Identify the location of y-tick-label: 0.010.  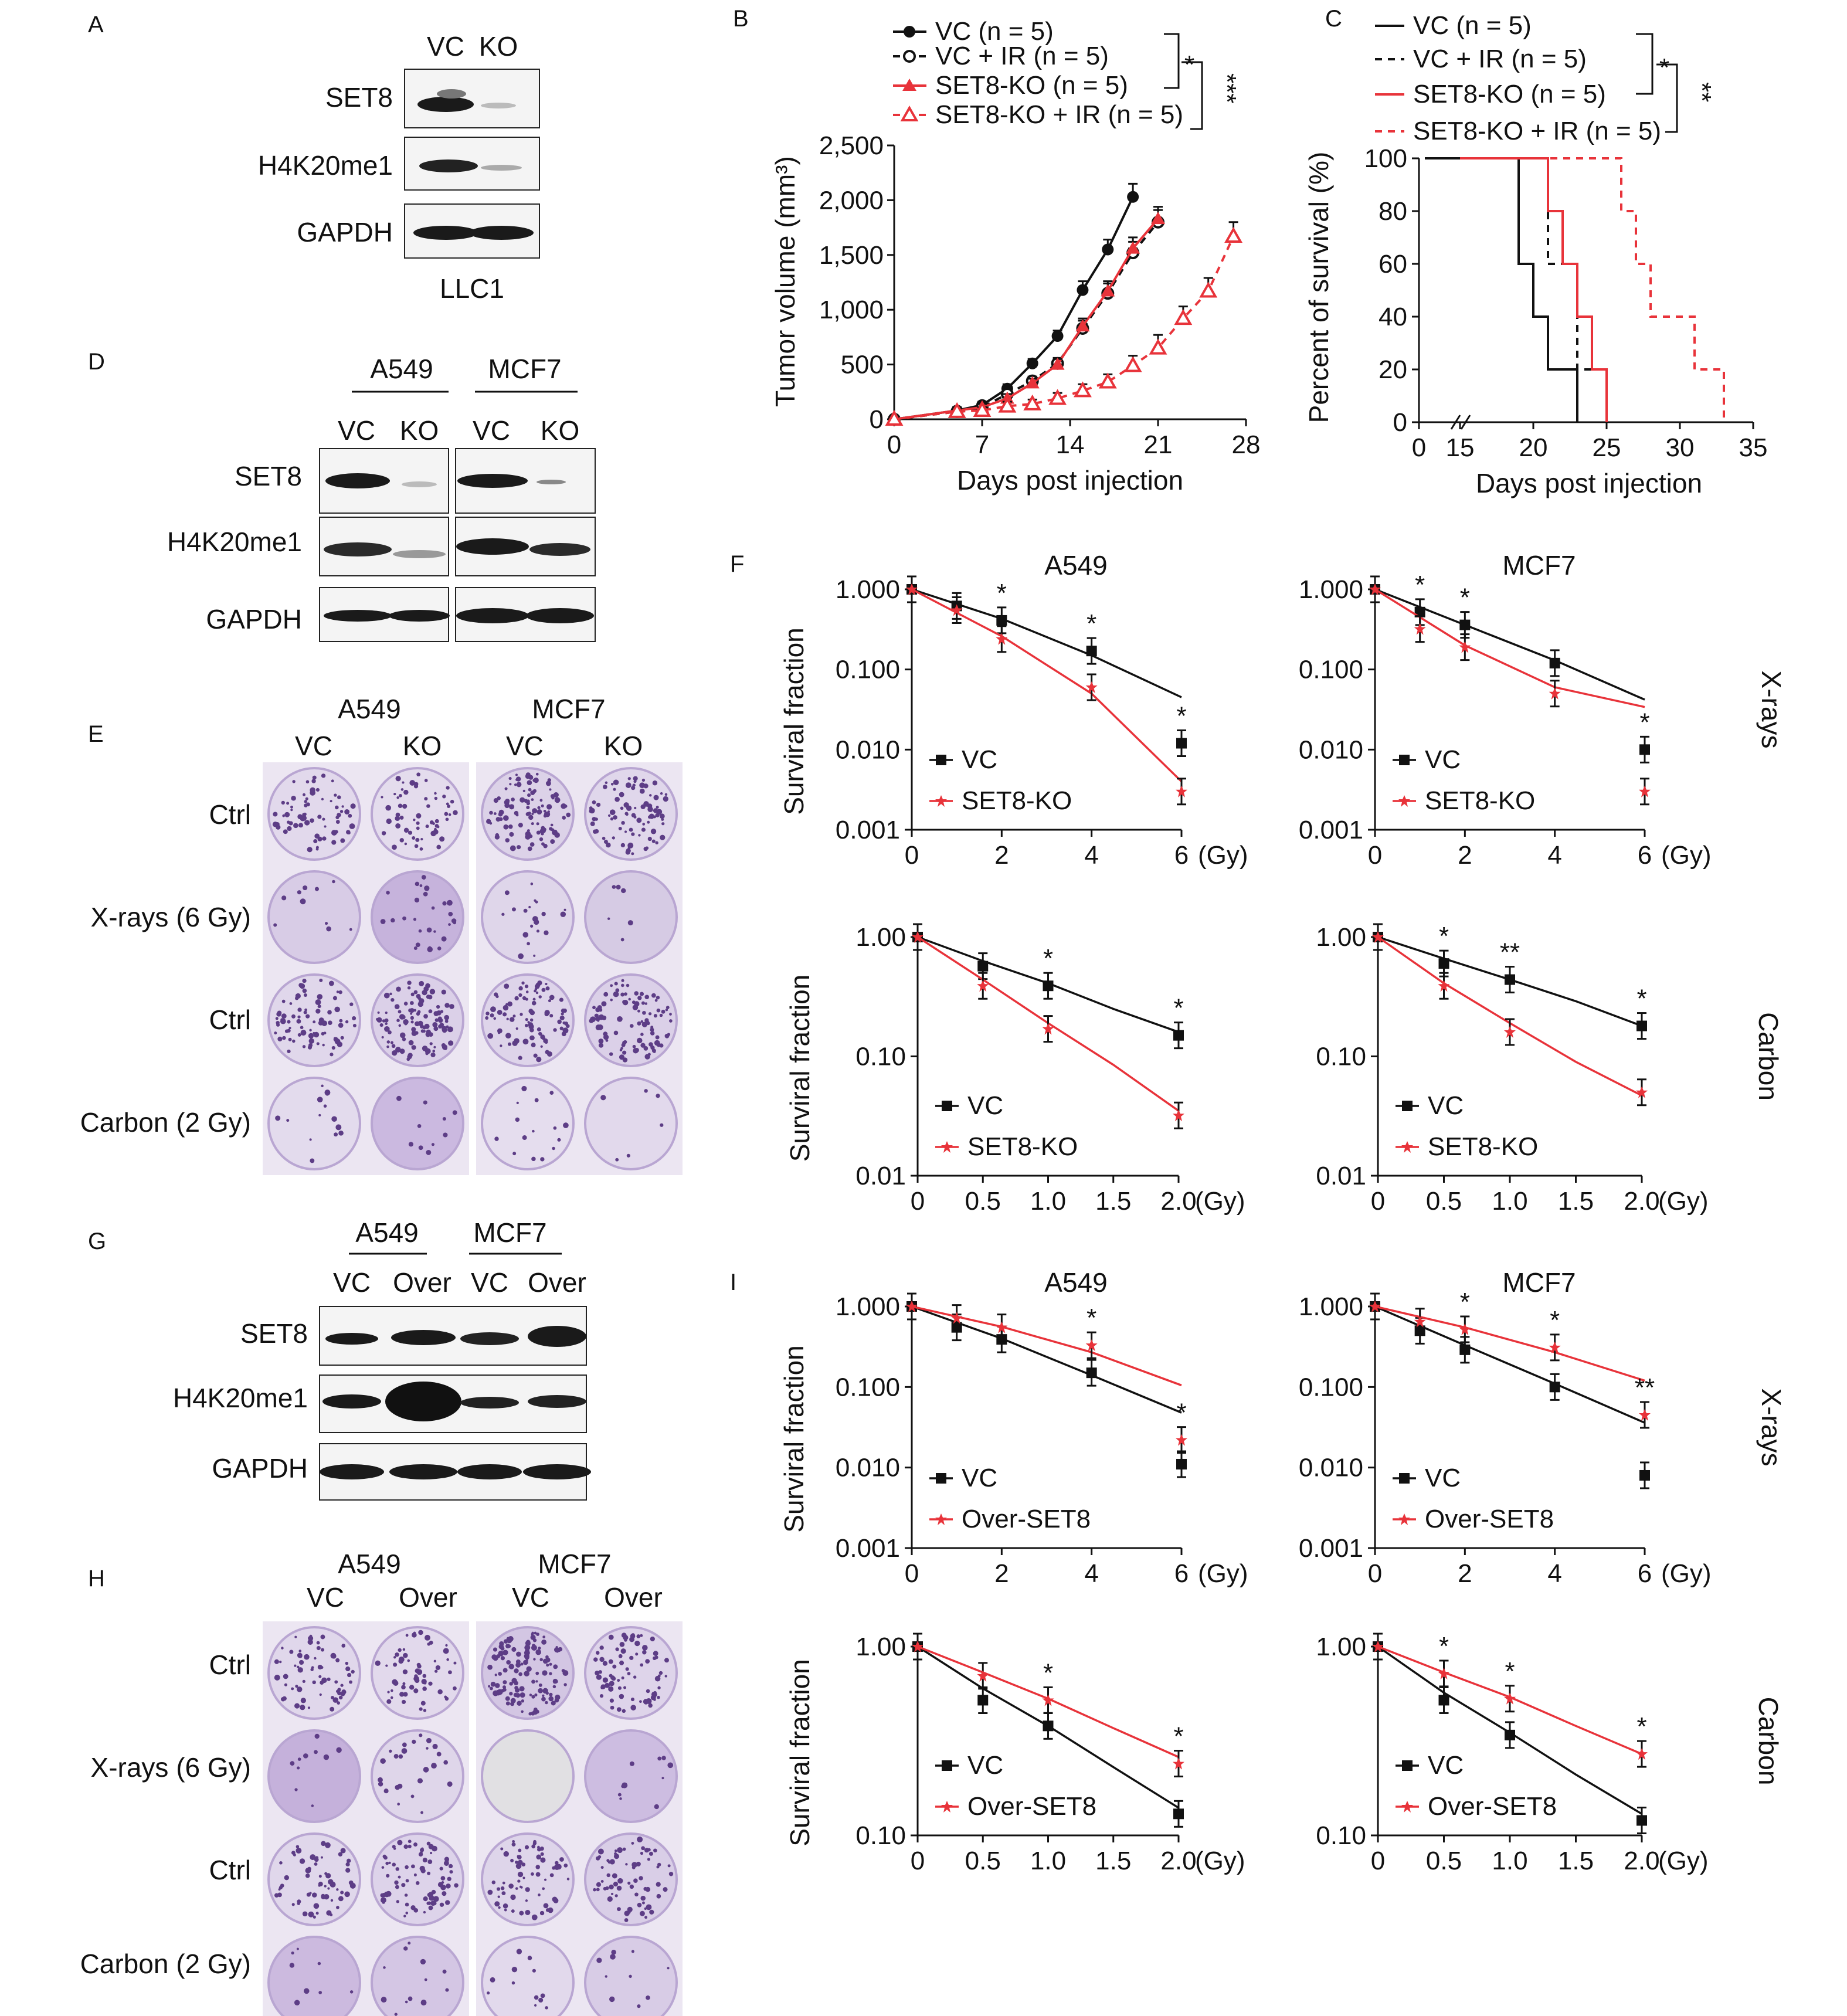
(1331, 749).